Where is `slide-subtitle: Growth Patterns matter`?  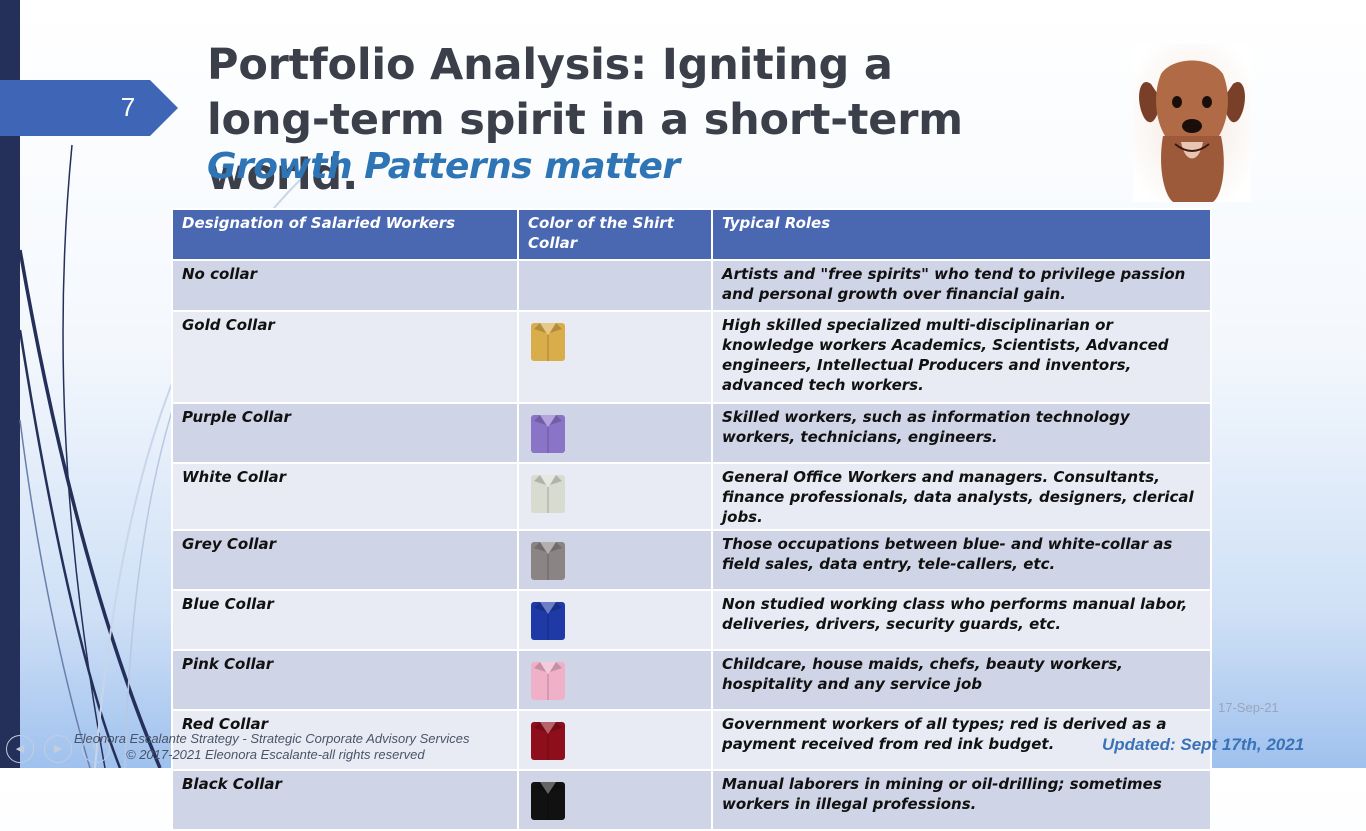 slide-subtitle: Growth Patterns matter is located at coordinates (443, 166).